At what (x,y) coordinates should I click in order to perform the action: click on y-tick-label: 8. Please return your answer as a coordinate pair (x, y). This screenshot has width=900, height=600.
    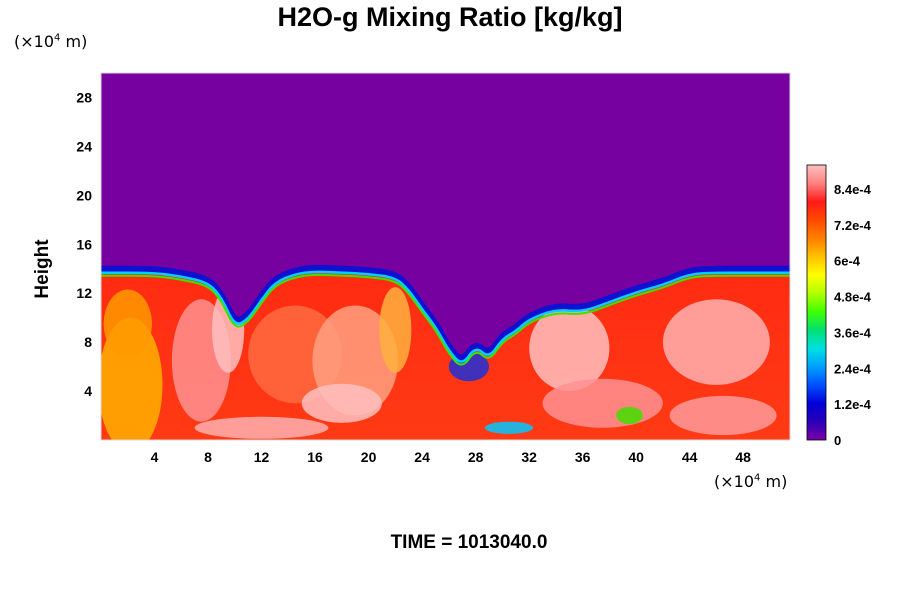
    Looking at the image, I should click on (88, 342).